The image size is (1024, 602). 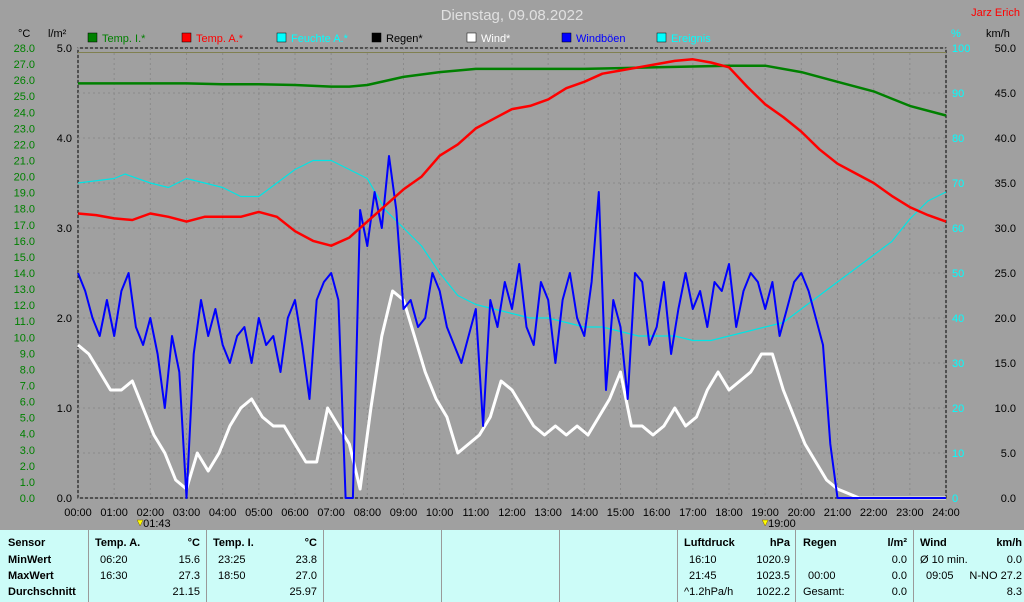 I want to click on pressure-header: Luftdruck, so click(x=709, y=543).